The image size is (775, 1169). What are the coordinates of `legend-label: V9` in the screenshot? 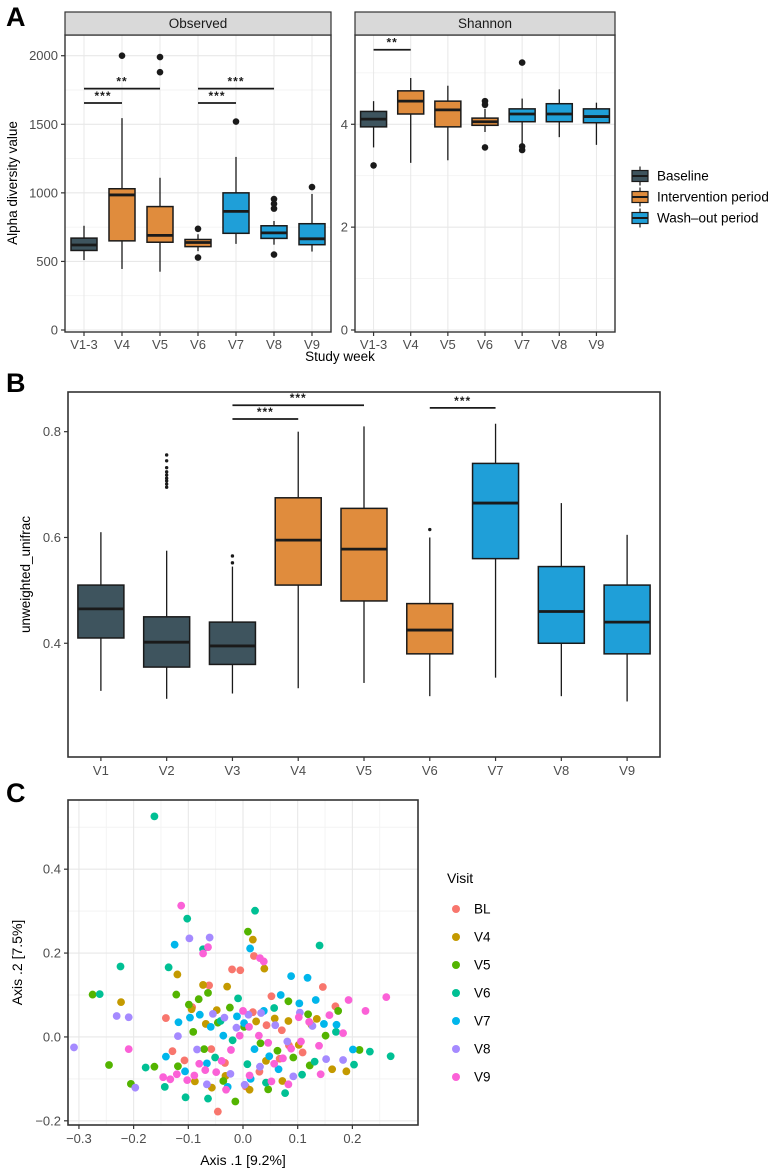 It's located at (482, 1077).